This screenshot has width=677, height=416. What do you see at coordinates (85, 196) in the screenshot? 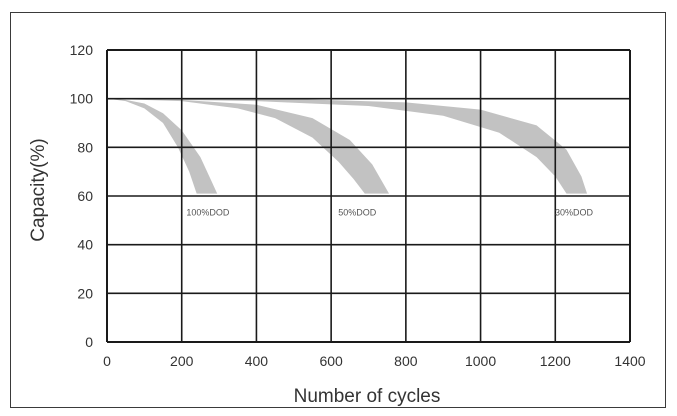
I see `y-tick-label: 60` at bounding box center [85, 196].